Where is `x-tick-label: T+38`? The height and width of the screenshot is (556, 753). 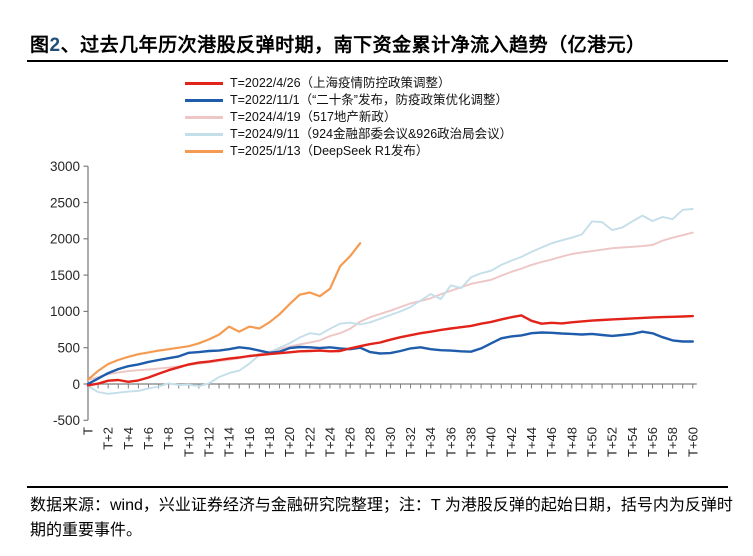
x-tick-label: T+38 is located at coordinates (471, 442).